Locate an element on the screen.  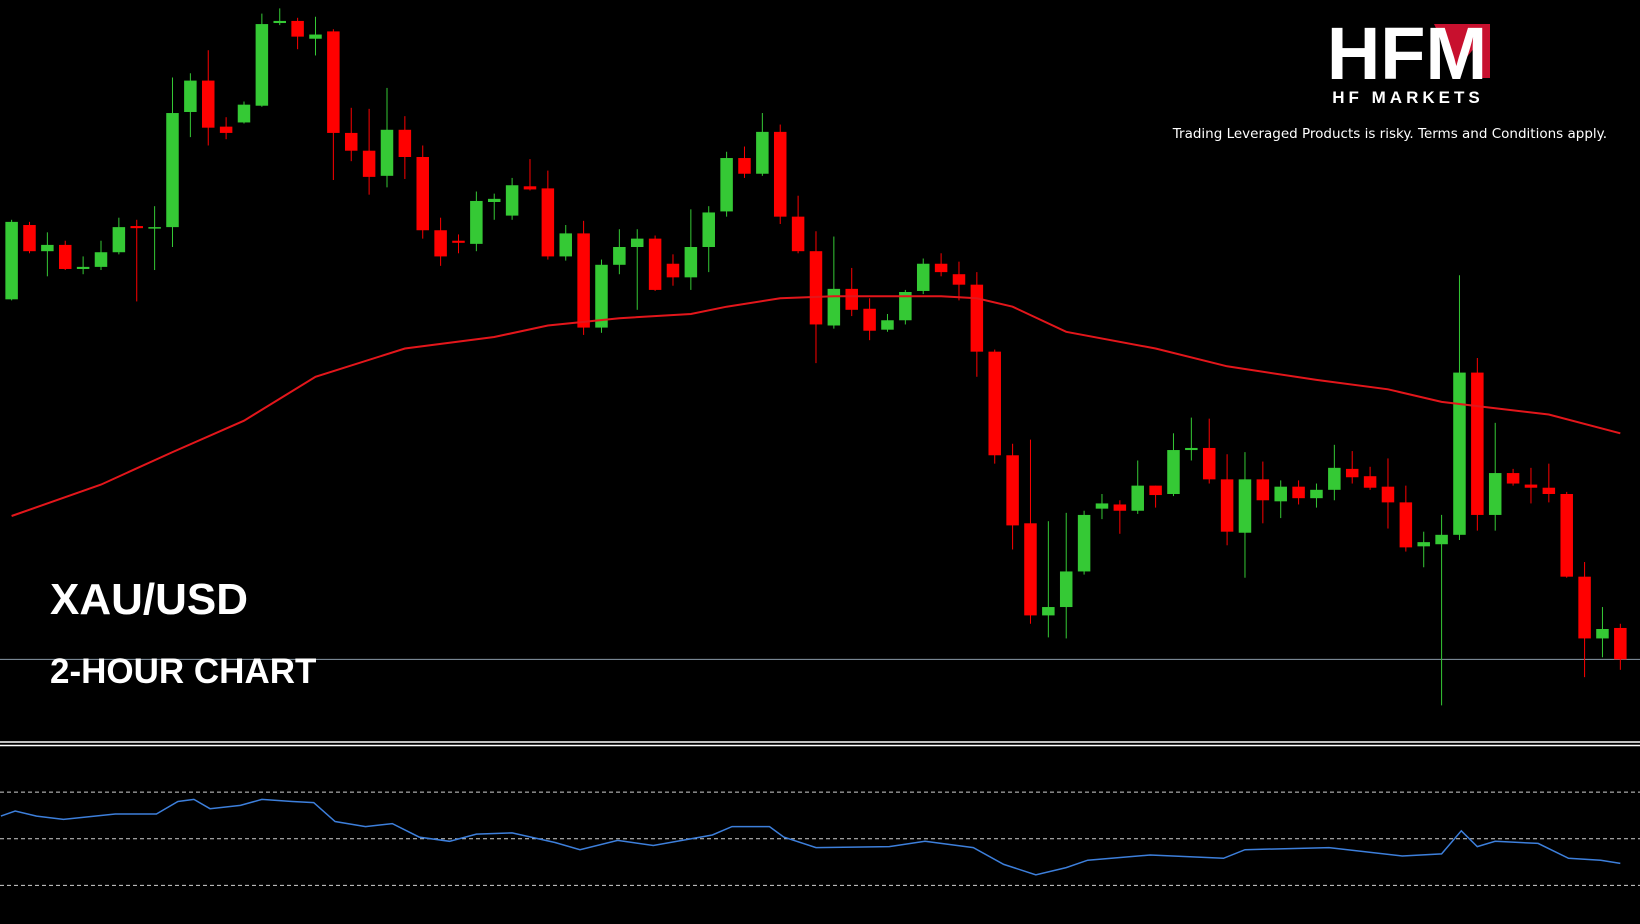
oscillator-line is located at coordinates (810, 837).